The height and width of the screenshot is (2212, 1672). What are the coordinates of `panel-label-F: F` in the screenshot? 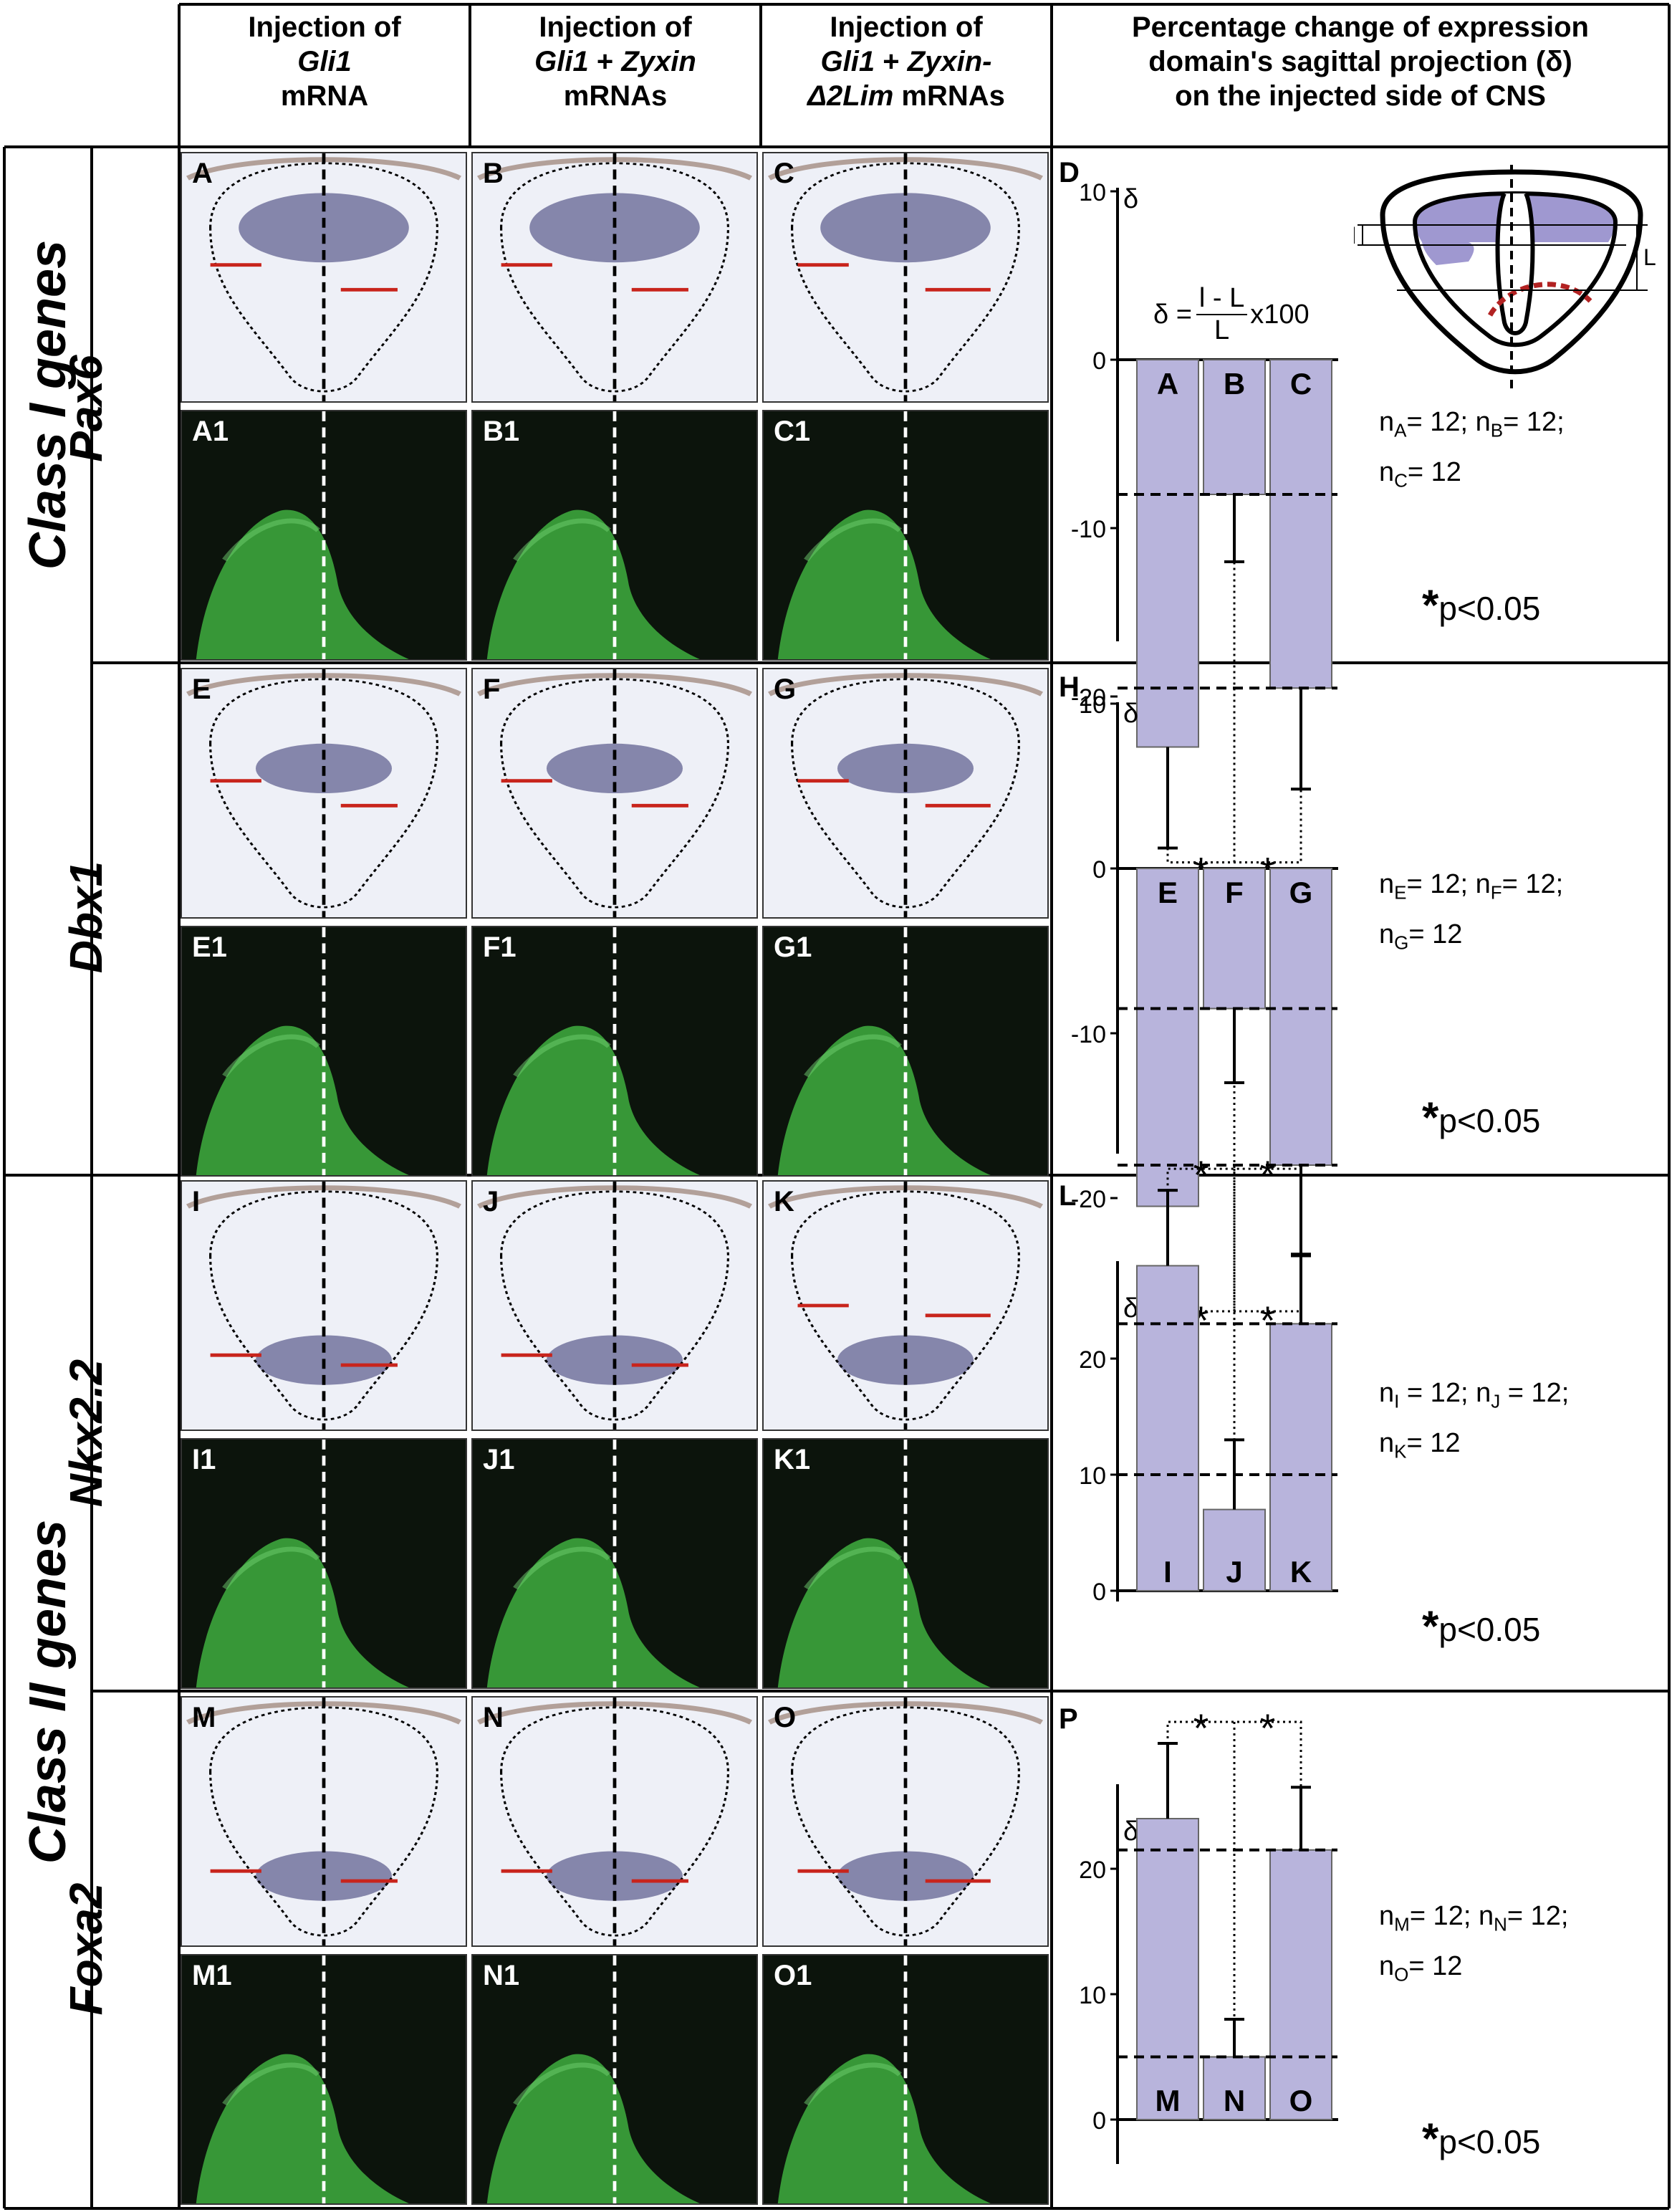 It's located at (492, 690).